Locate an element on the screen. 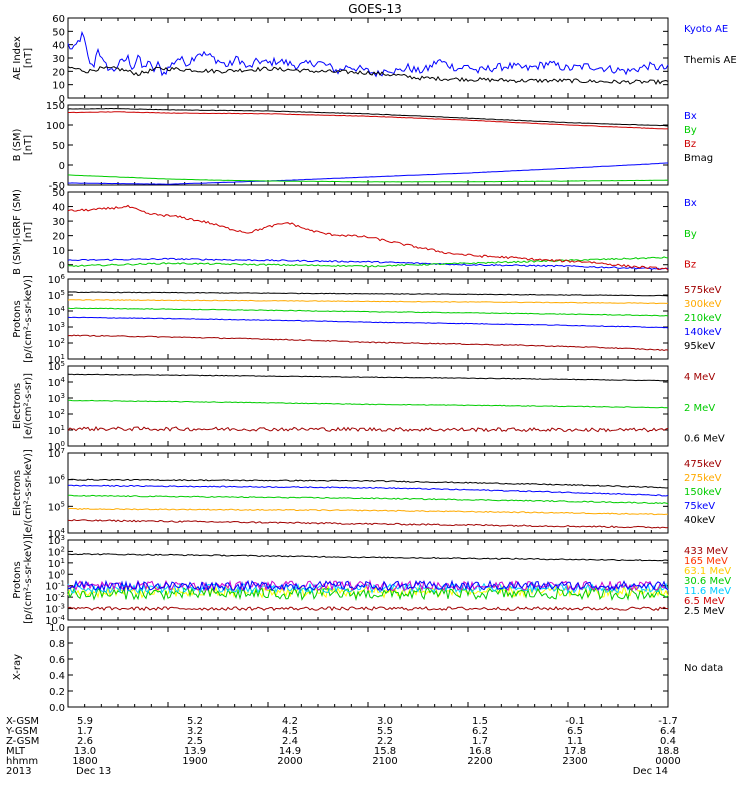  y-tick-label: 1.0 is located at coordinates (57, 628).